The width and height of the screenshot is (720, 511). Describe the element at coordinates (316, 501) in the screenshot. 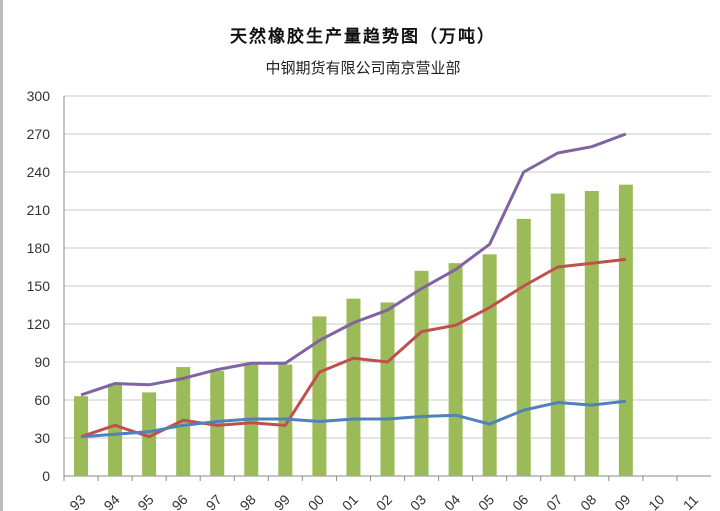

I see `x-tick-label: 00` at that location.